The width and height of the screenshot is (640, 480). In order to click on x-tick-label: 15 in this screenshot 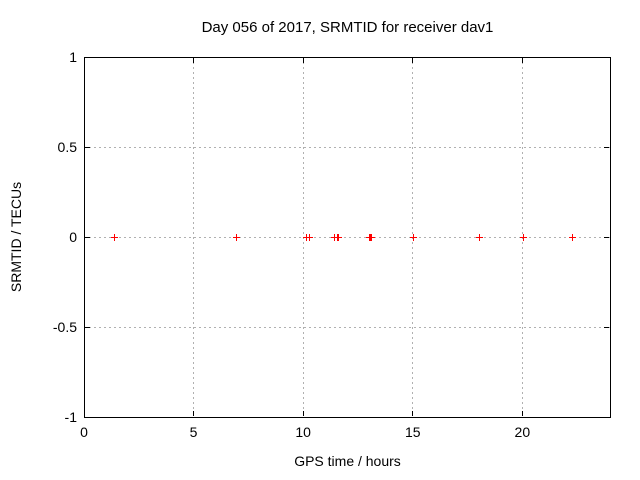, I will do `click(412, 432)`.